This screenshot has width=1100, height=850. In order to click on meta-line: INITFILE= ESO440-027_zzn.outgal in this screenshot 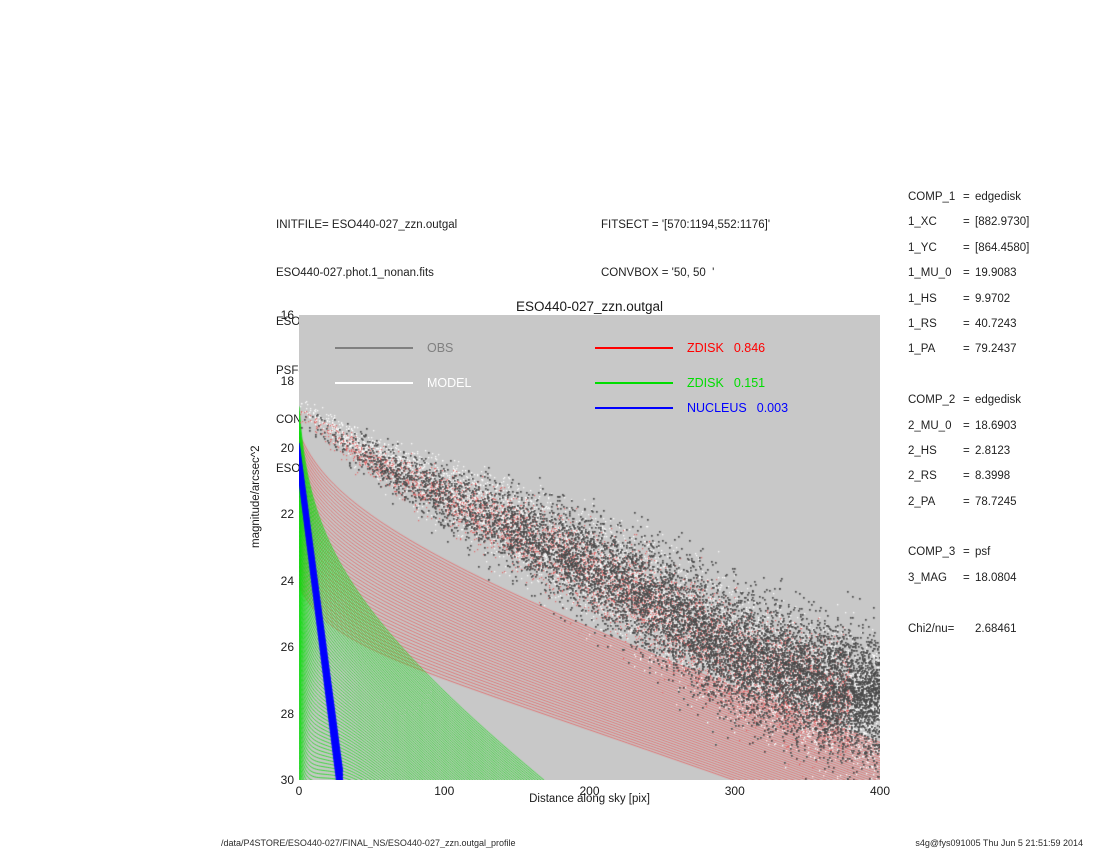, I will do `click(367, 224)`.